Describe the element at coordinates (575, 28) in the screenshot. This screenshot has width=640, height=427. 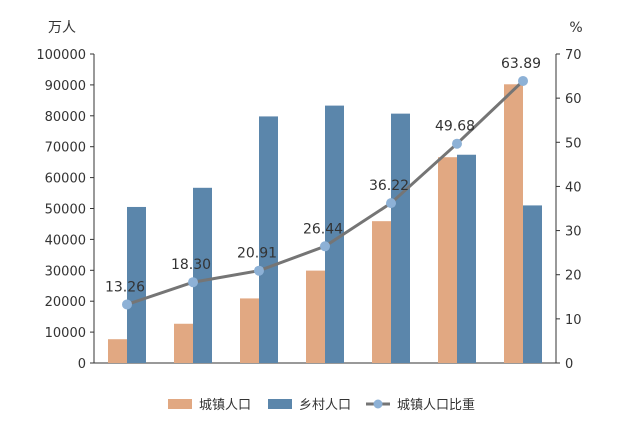
I see `y-right-unit-label: %` at that location.